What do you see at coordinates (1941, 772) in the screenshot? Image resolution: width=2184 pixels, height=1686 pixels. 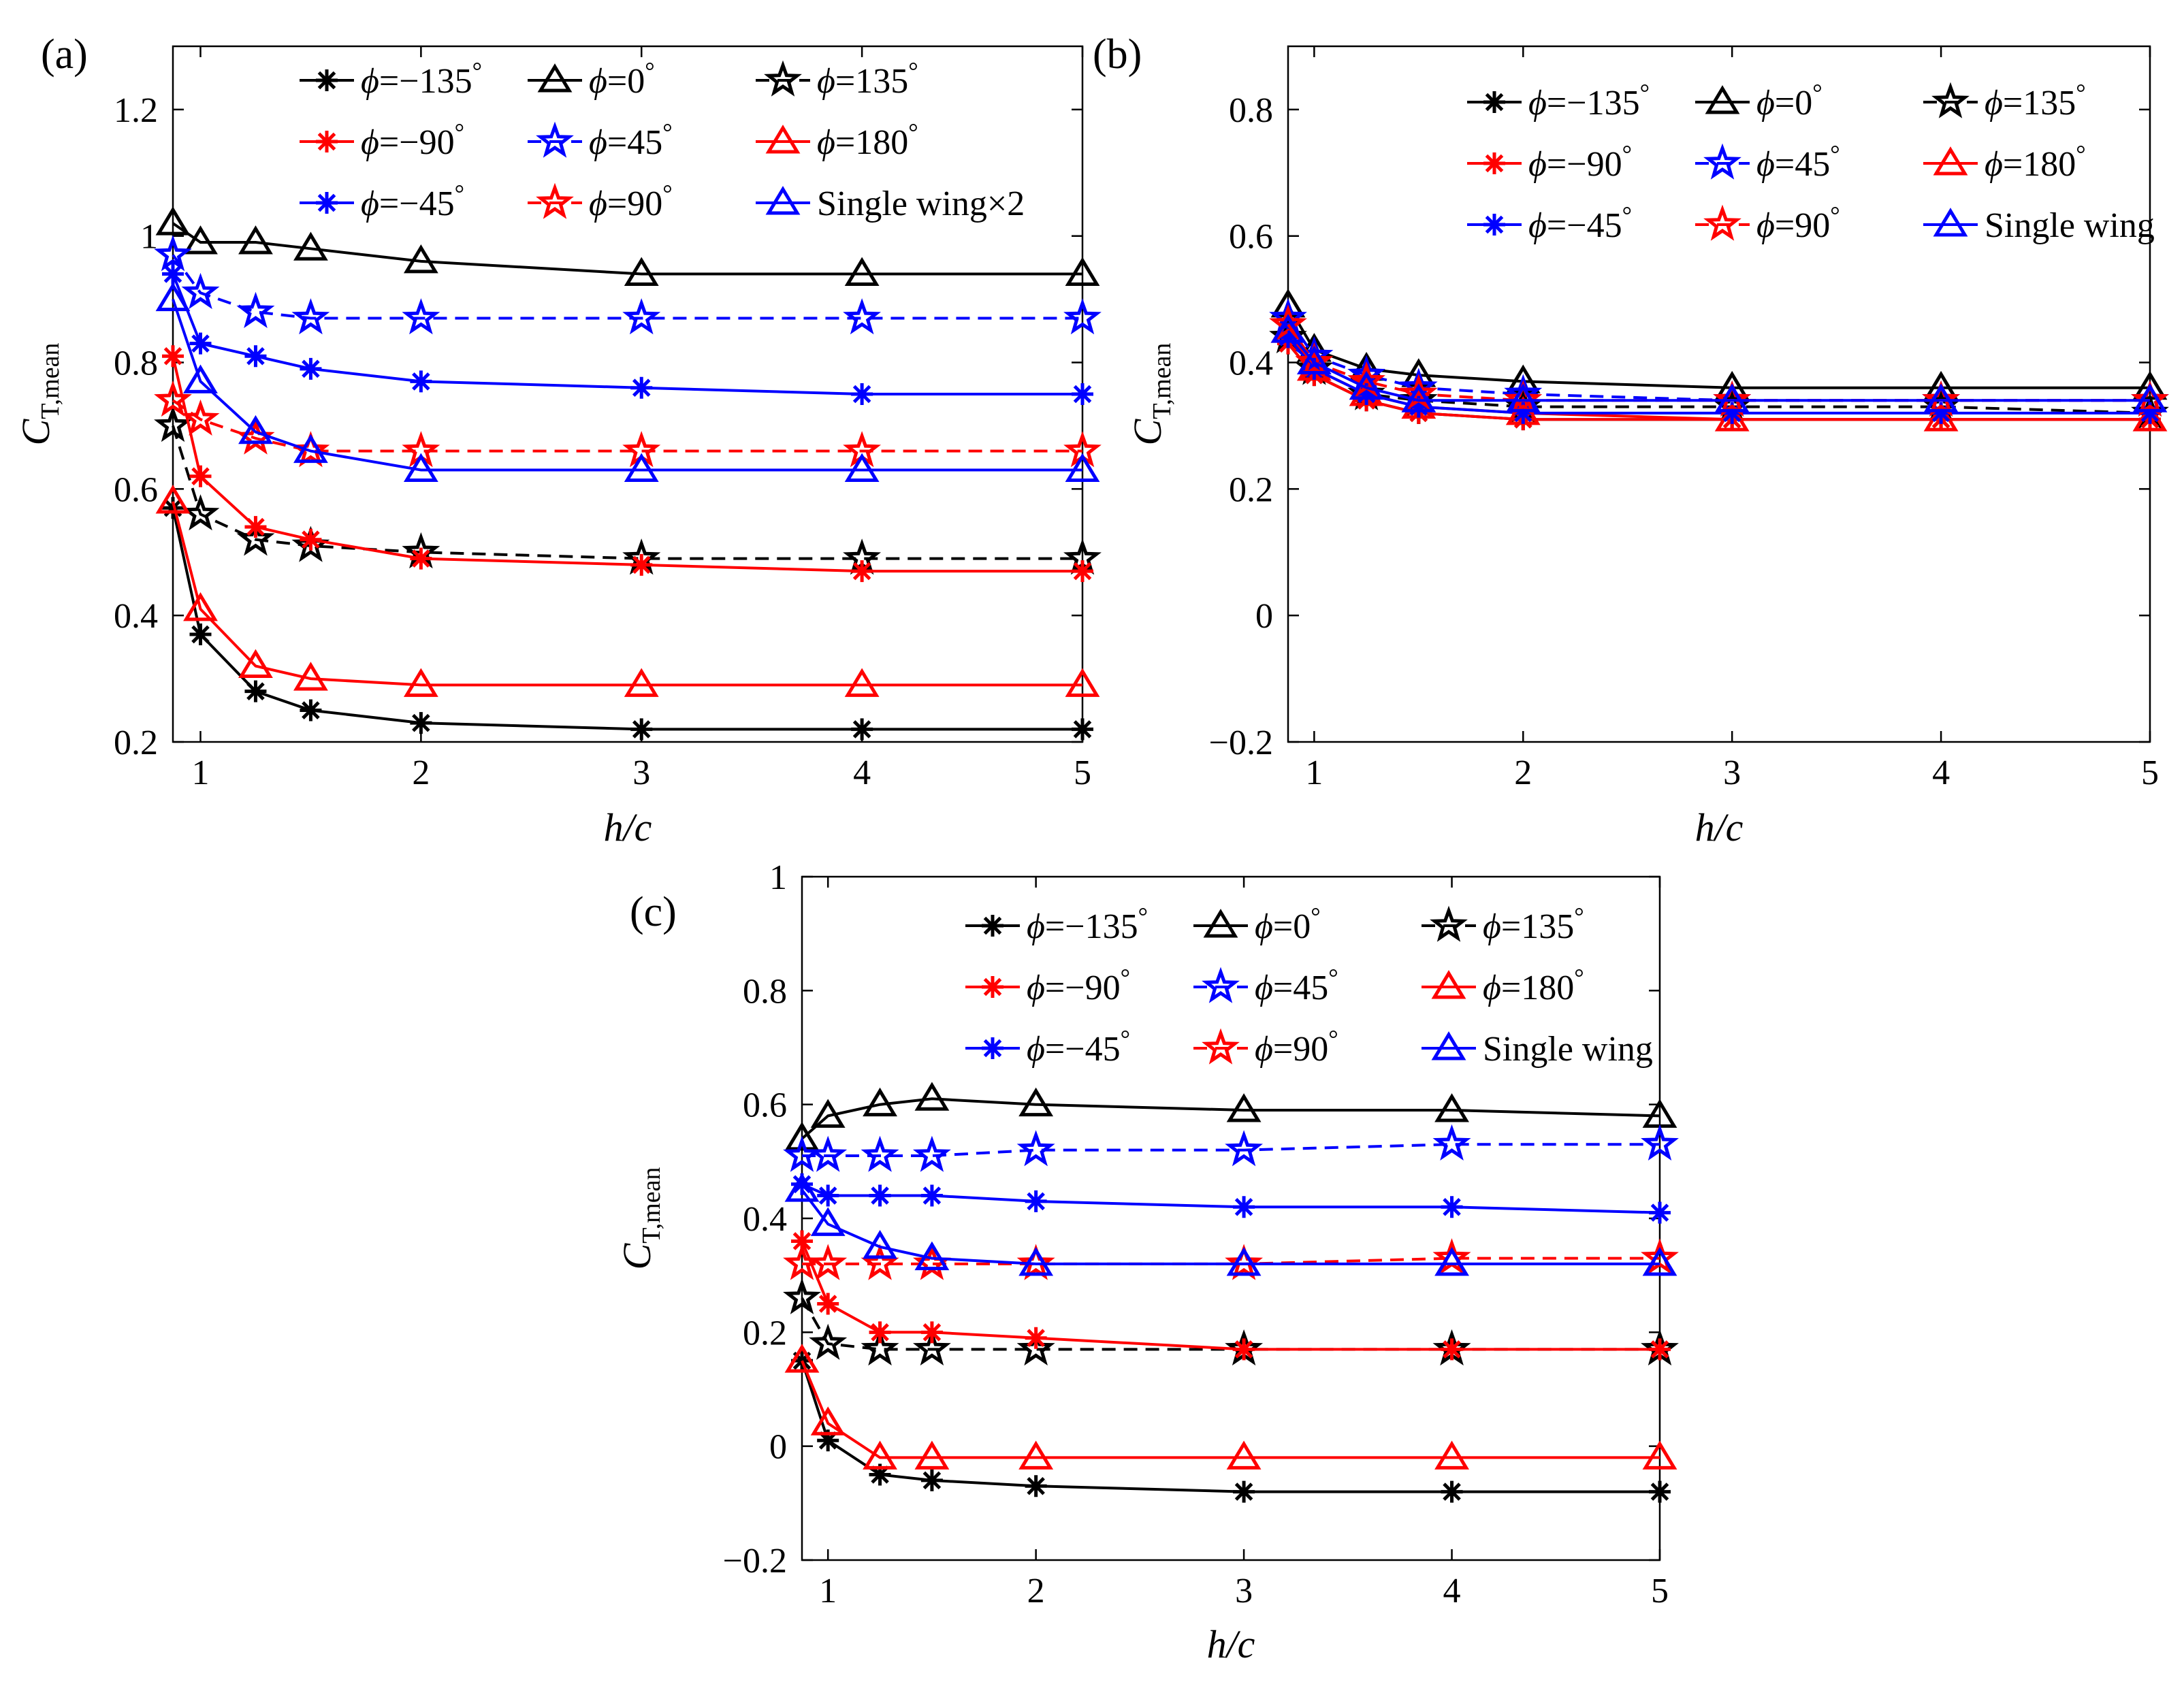 I see `x-tick-label: 4` at bounding box center [1941, 772].